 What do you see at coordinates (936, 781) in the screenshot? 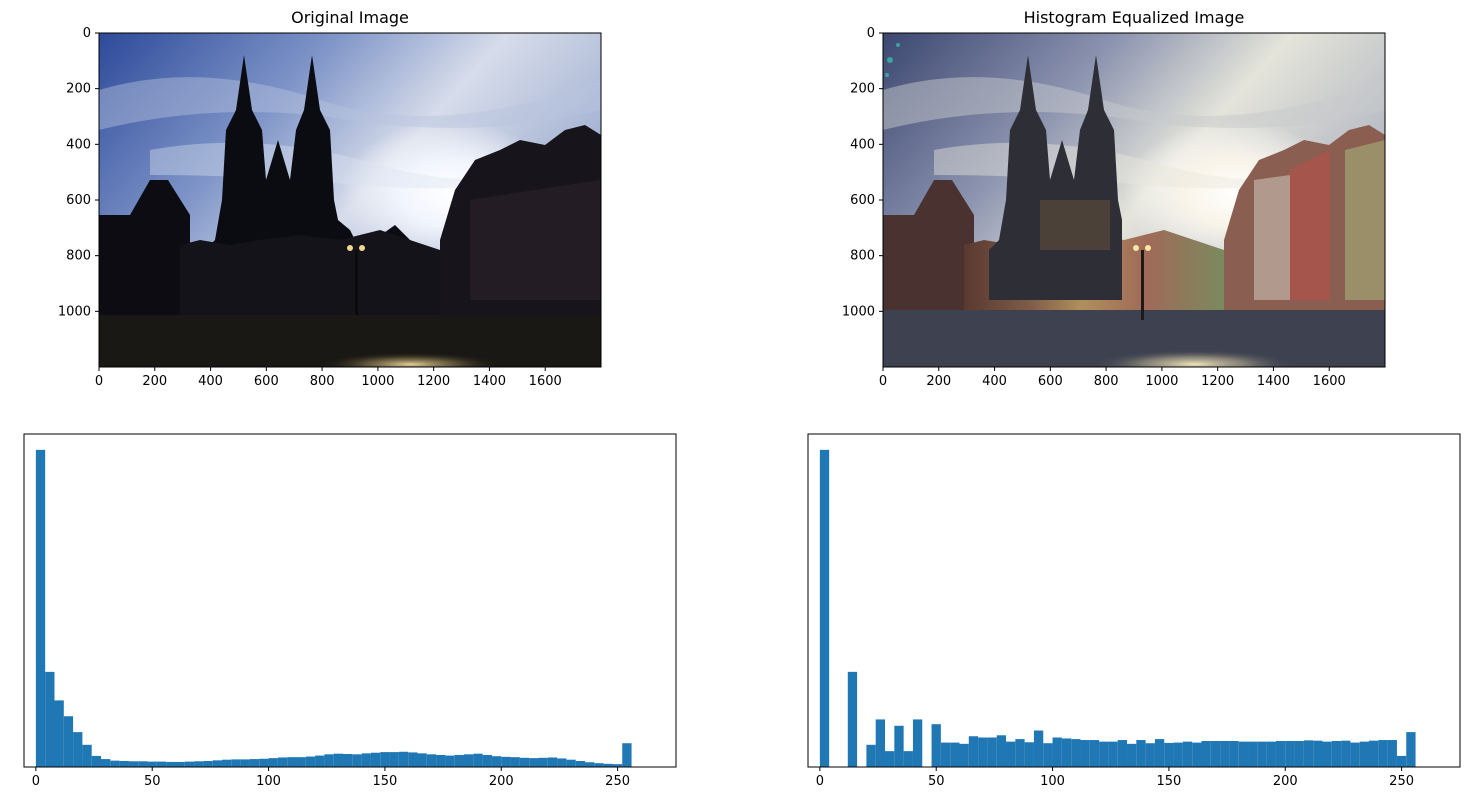
I see `x-tick-label: 50` at bounding box center [936, 781].